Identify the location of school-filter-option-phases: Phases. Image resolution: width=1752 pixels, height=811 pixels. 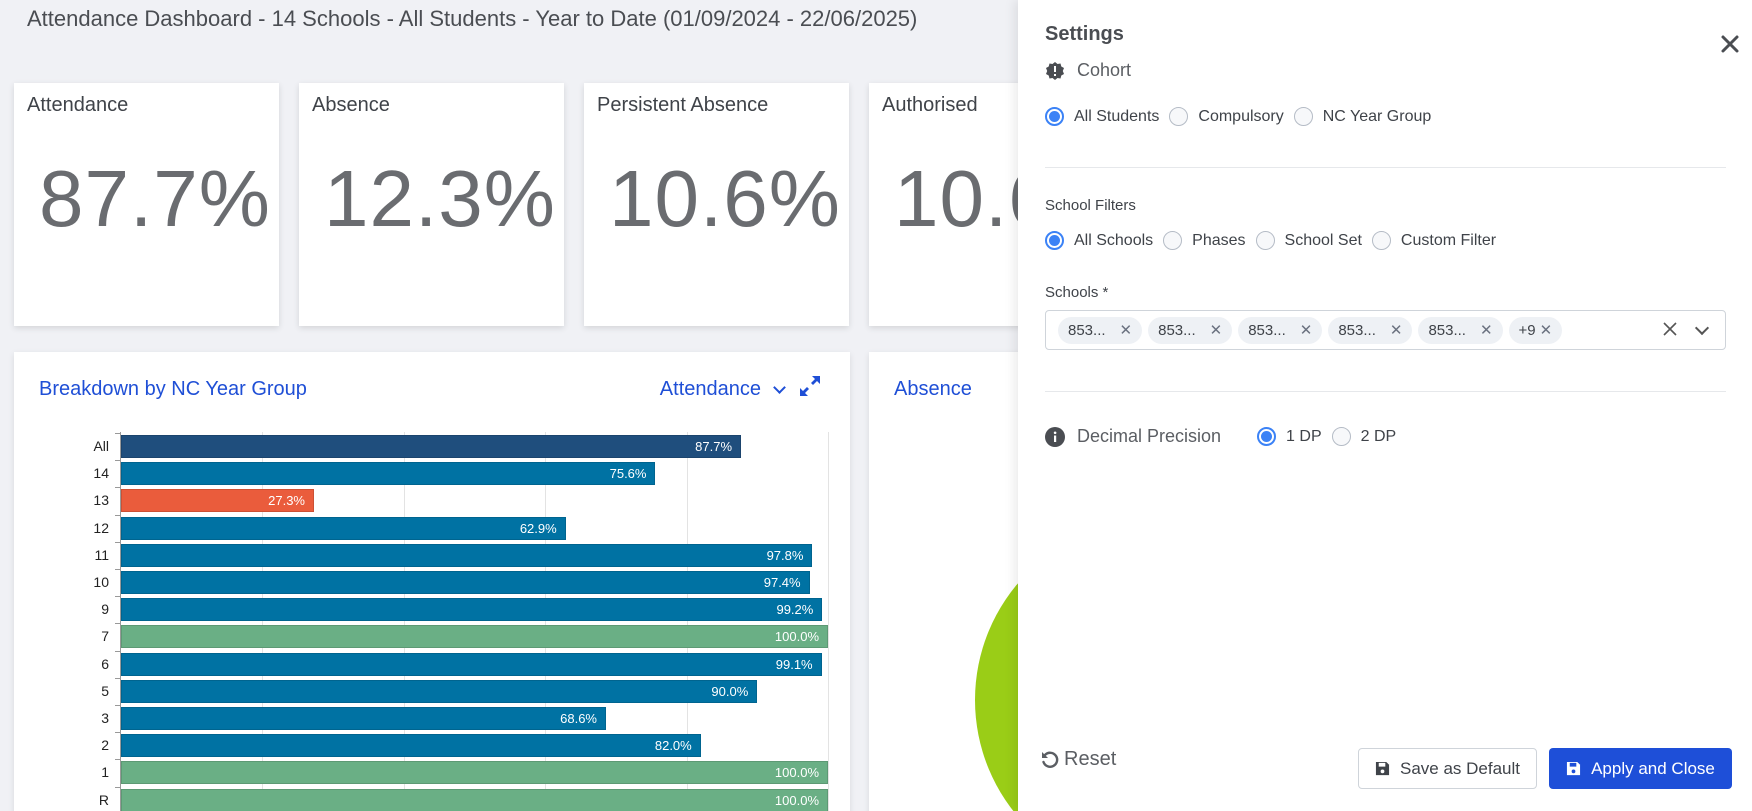
(1204, 240).